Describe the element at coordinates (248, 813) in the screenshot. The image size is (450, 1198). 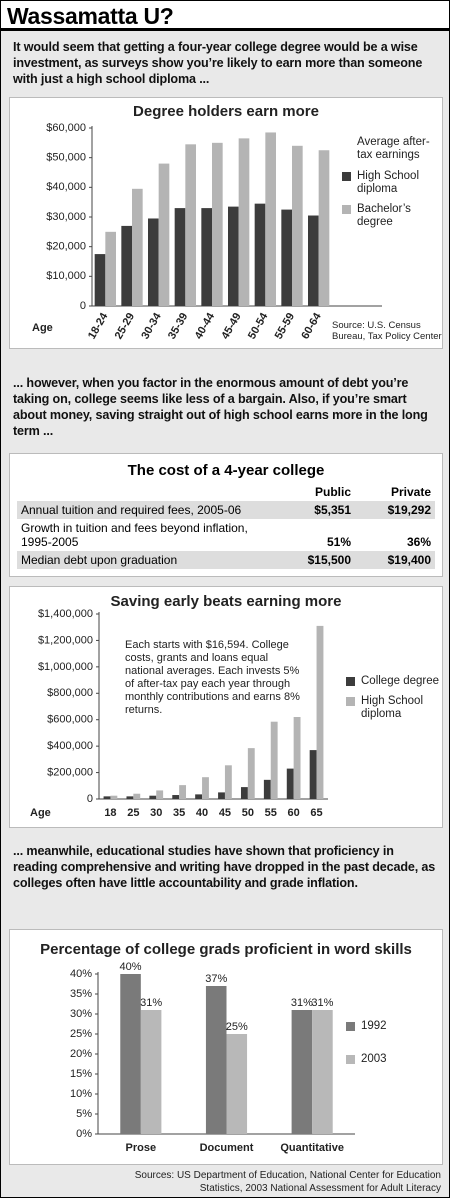
I see `x-tick-label: 50` at that location.